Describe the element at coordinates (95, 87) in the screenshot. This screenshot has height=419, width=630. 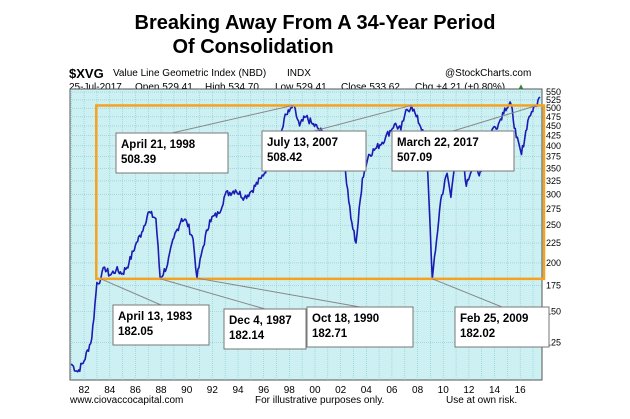
I see `date: 25-Jul-2017` at that location.